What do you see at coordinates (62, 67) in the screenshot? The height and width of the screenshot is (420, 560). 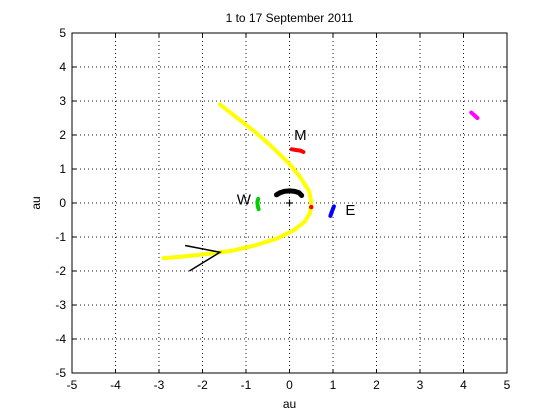 I see `y-tick-label: 4` at bounding box center [62, 67].